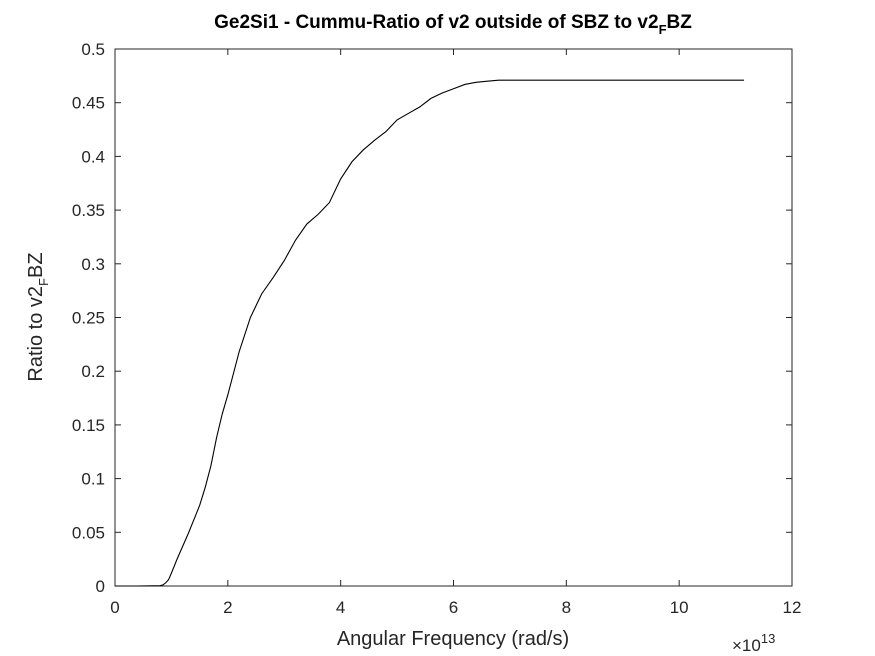 The width and height of the screenshot is (875, 656). I want to click on y-tick-label: 0.5, so click(93, 49).